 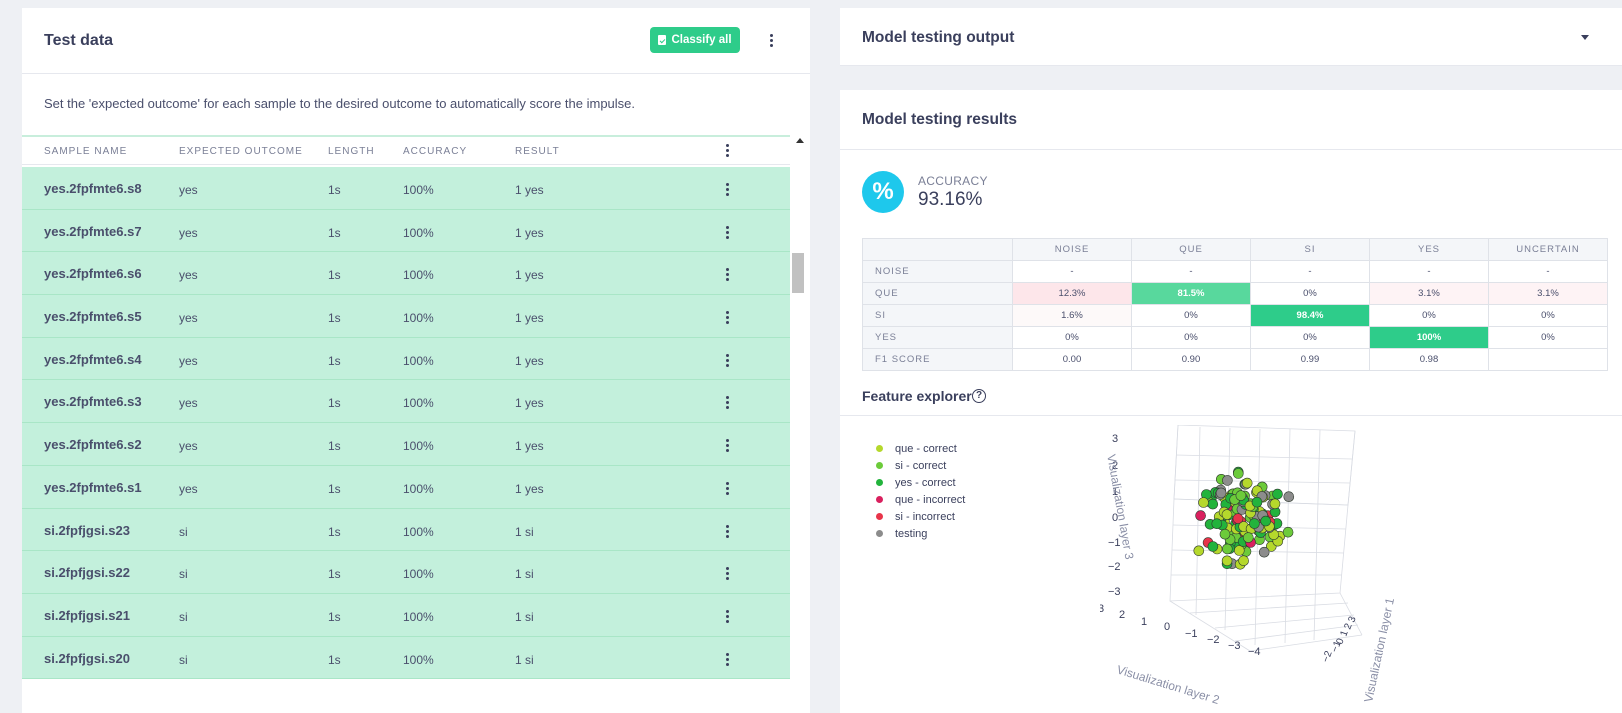 I want to click on sample-name: yes.2fpfmte6.s4, so click(x=93, y=359).